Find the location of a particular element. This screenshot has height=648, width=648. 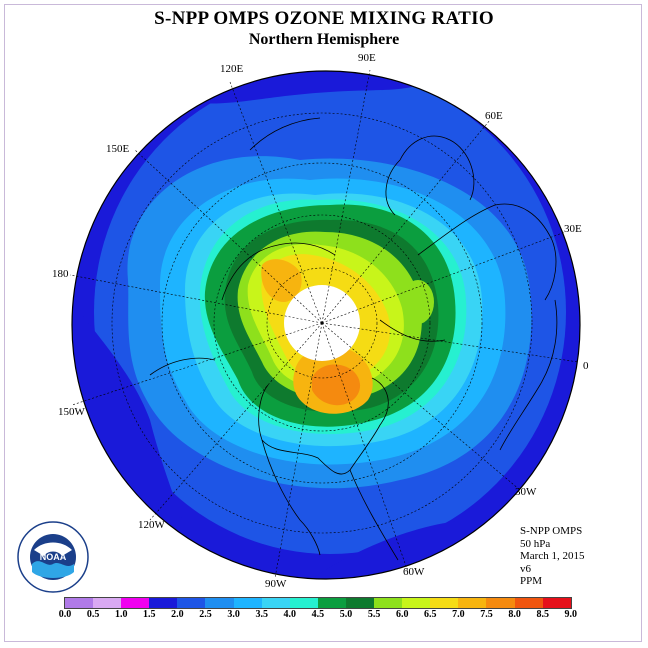

lon-label-90e: 90E is located at coordinates (367, 58).